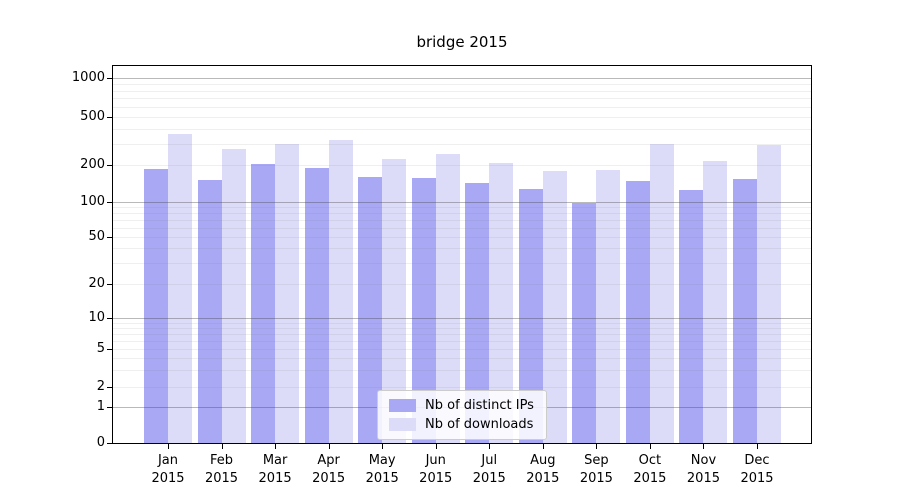 This screenshot has width=900, height=500. I want to click on legend-swatch-distinct-ips, so click(402, 405).